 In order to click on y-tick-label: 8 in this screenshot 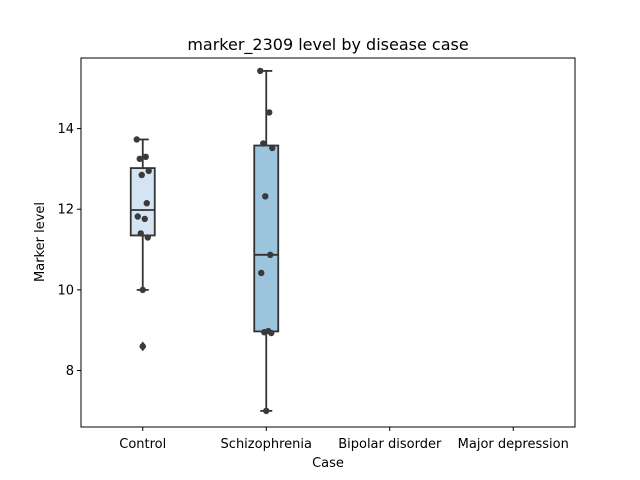, I will do `click(70, 371)`.